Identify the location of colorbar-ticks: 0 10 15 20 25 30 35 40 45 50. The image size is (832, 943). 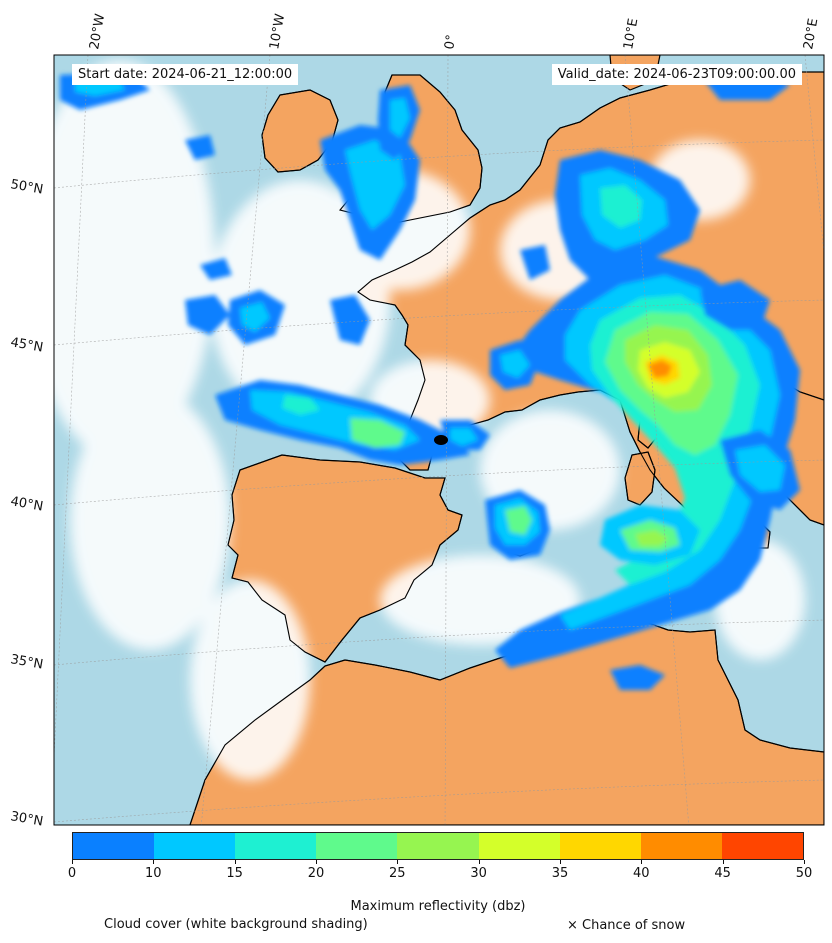
(440, 870).